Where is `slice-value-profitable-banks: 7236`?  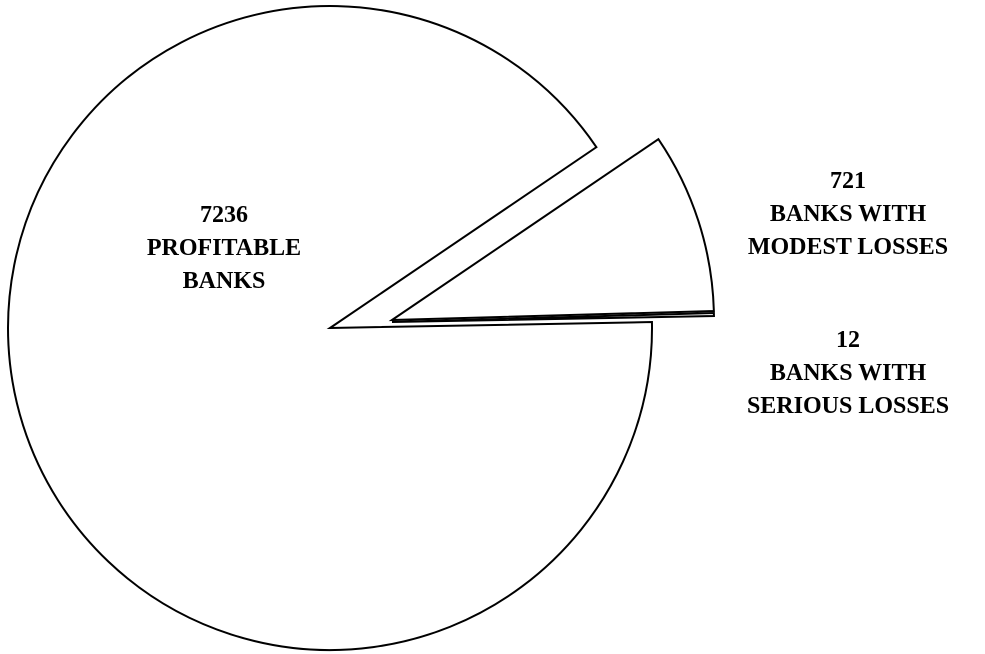 slice-value-profitable-banks: 7236 is located at coordinates (224, 215).